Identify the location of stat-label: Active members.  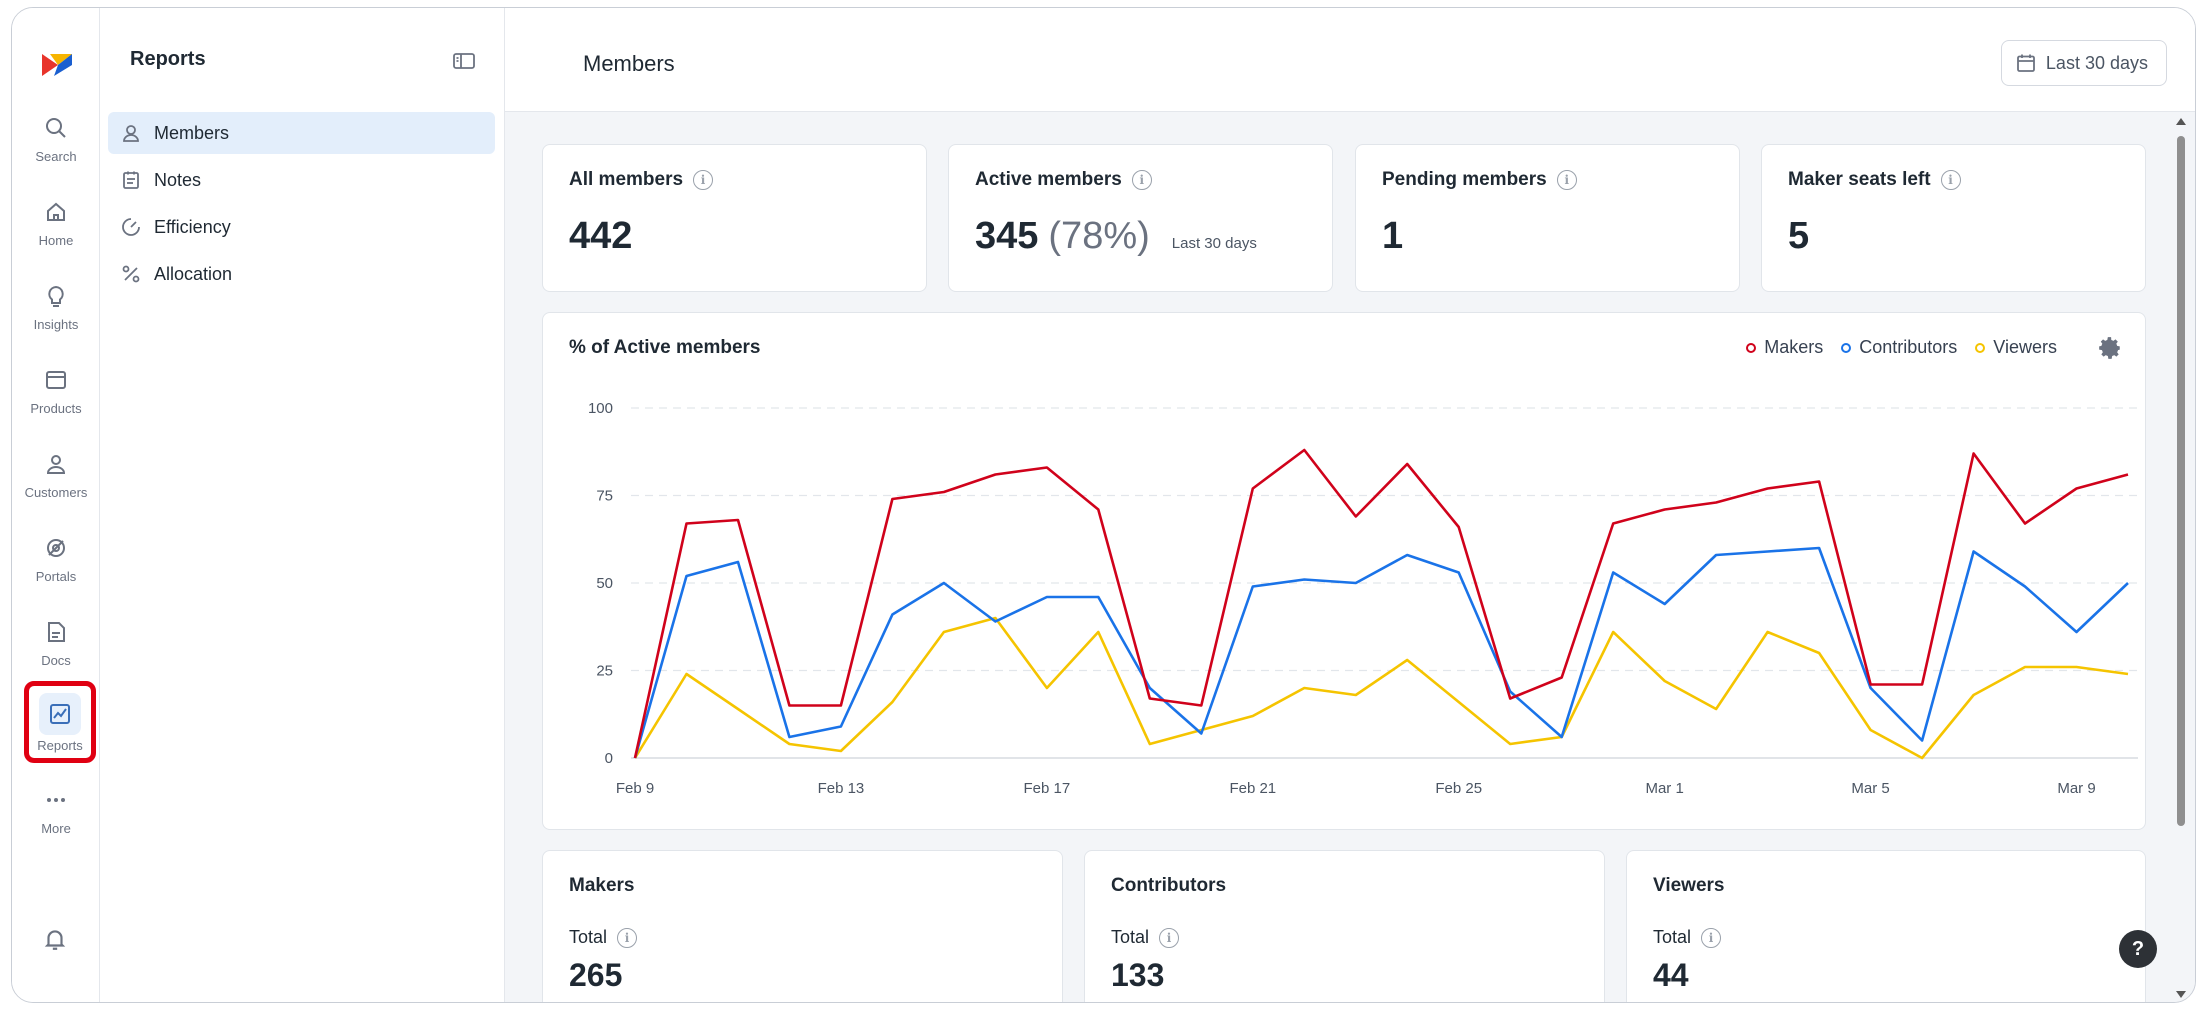
(1048, 179).